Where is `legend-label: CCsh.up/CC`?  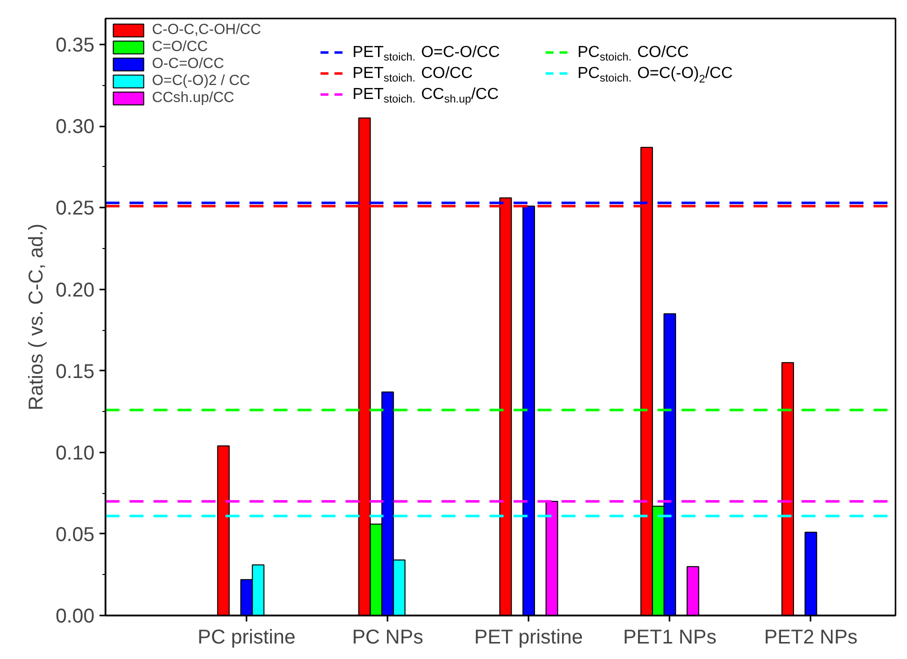
legend-label: CCsh.up/CC is located at coordinates (193, 98).